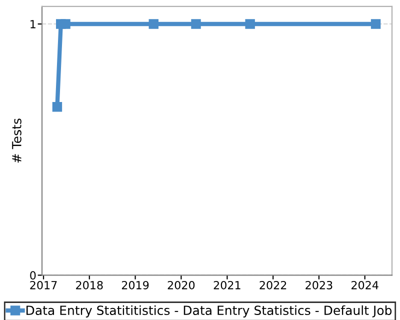 The image size is (400, 320). Describe the element at coordinates (319, 285) in the screenshot. I see `x-tick-label: 2023` at that location.